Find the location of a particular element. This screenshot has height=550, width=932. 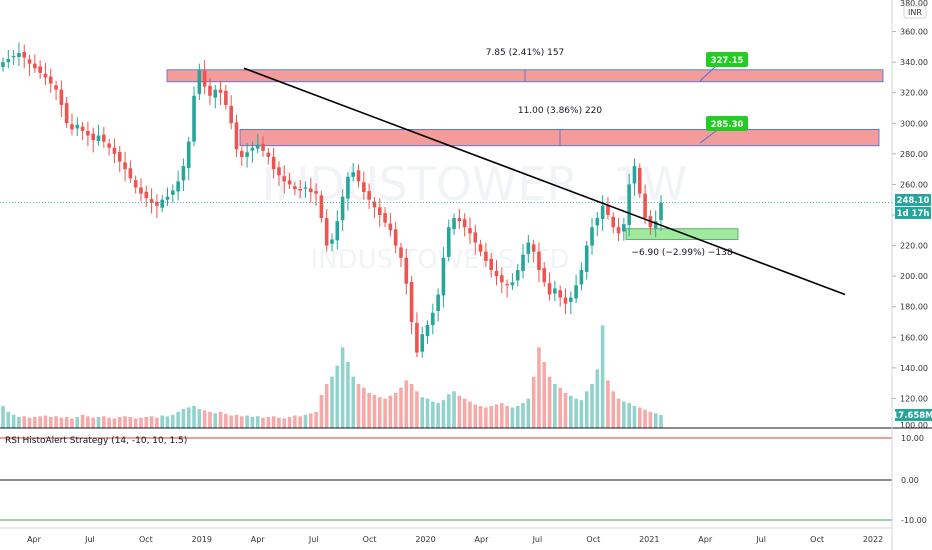

indicator-level-upper: 10.00 is located at coordinates (912, 438).